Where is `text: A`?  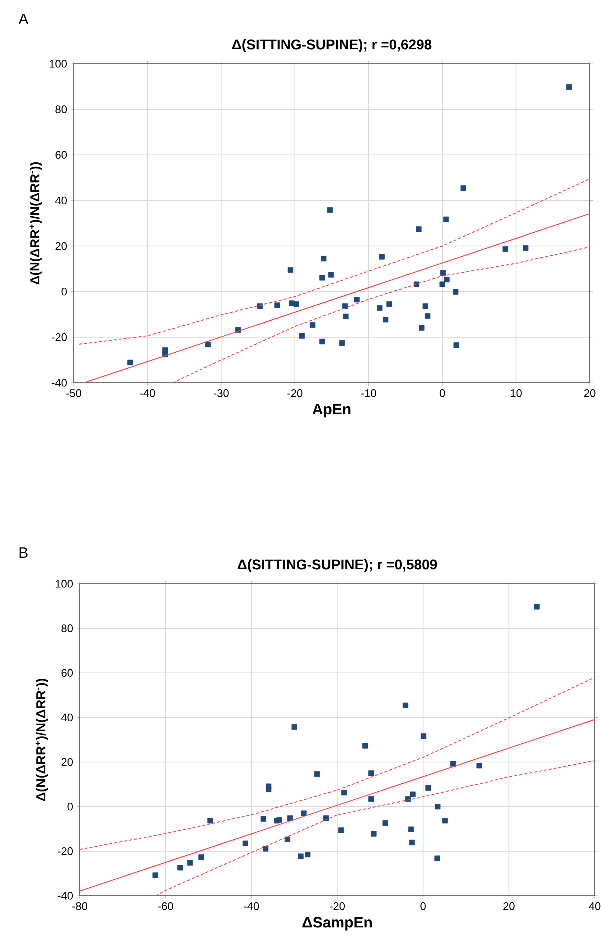
text: A is located at coordinates (23, 19).